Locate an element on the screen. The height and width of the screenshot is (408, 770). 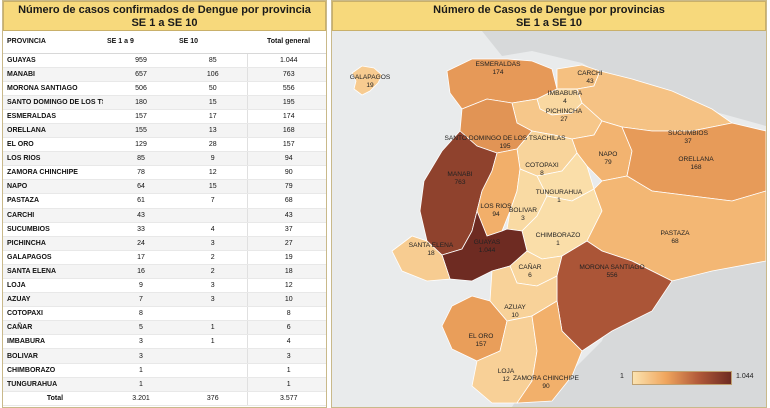
table-row: CARCHI 43 43 is located at coordinates (164, 215).